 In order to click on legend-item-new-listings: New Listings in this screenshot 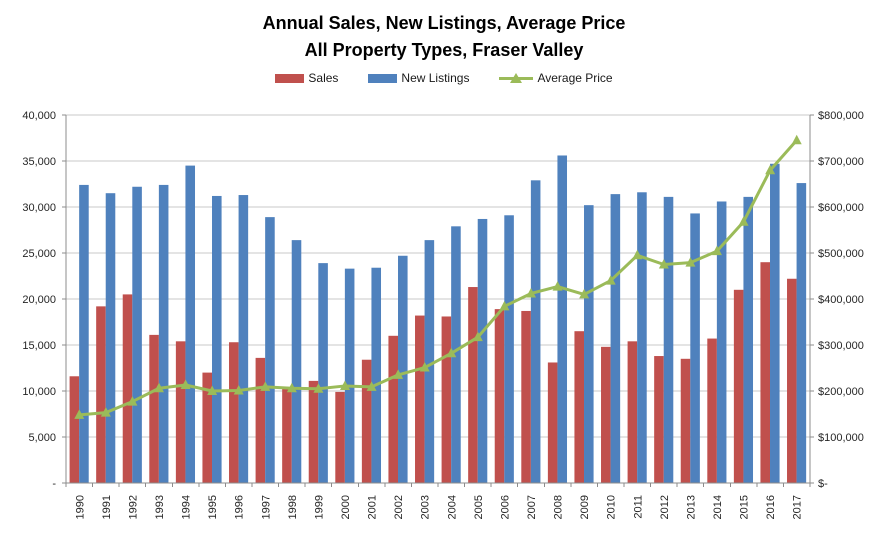, I will do `click(418, 78)`.